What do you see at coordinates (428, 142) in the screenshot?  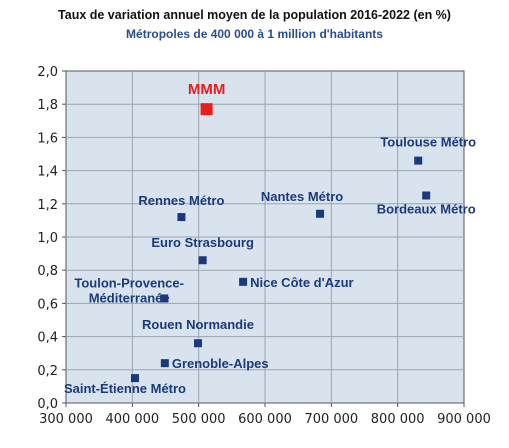 I see `point-label: Toulouse Métro` at bounding box center [428, 142].